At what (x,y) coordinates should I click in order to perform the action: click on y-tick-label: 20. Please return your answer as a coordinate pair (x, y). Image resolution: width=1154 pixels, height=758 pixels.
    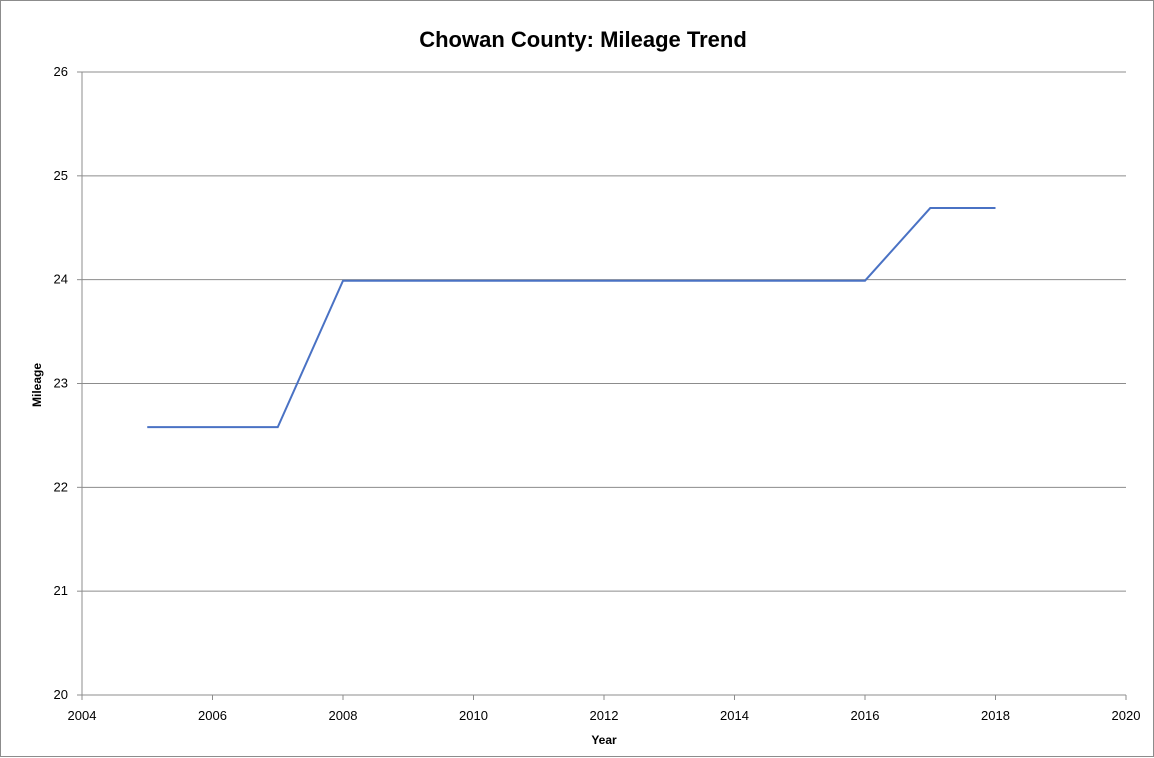
    Looking at the image, I should click on (61, 694).